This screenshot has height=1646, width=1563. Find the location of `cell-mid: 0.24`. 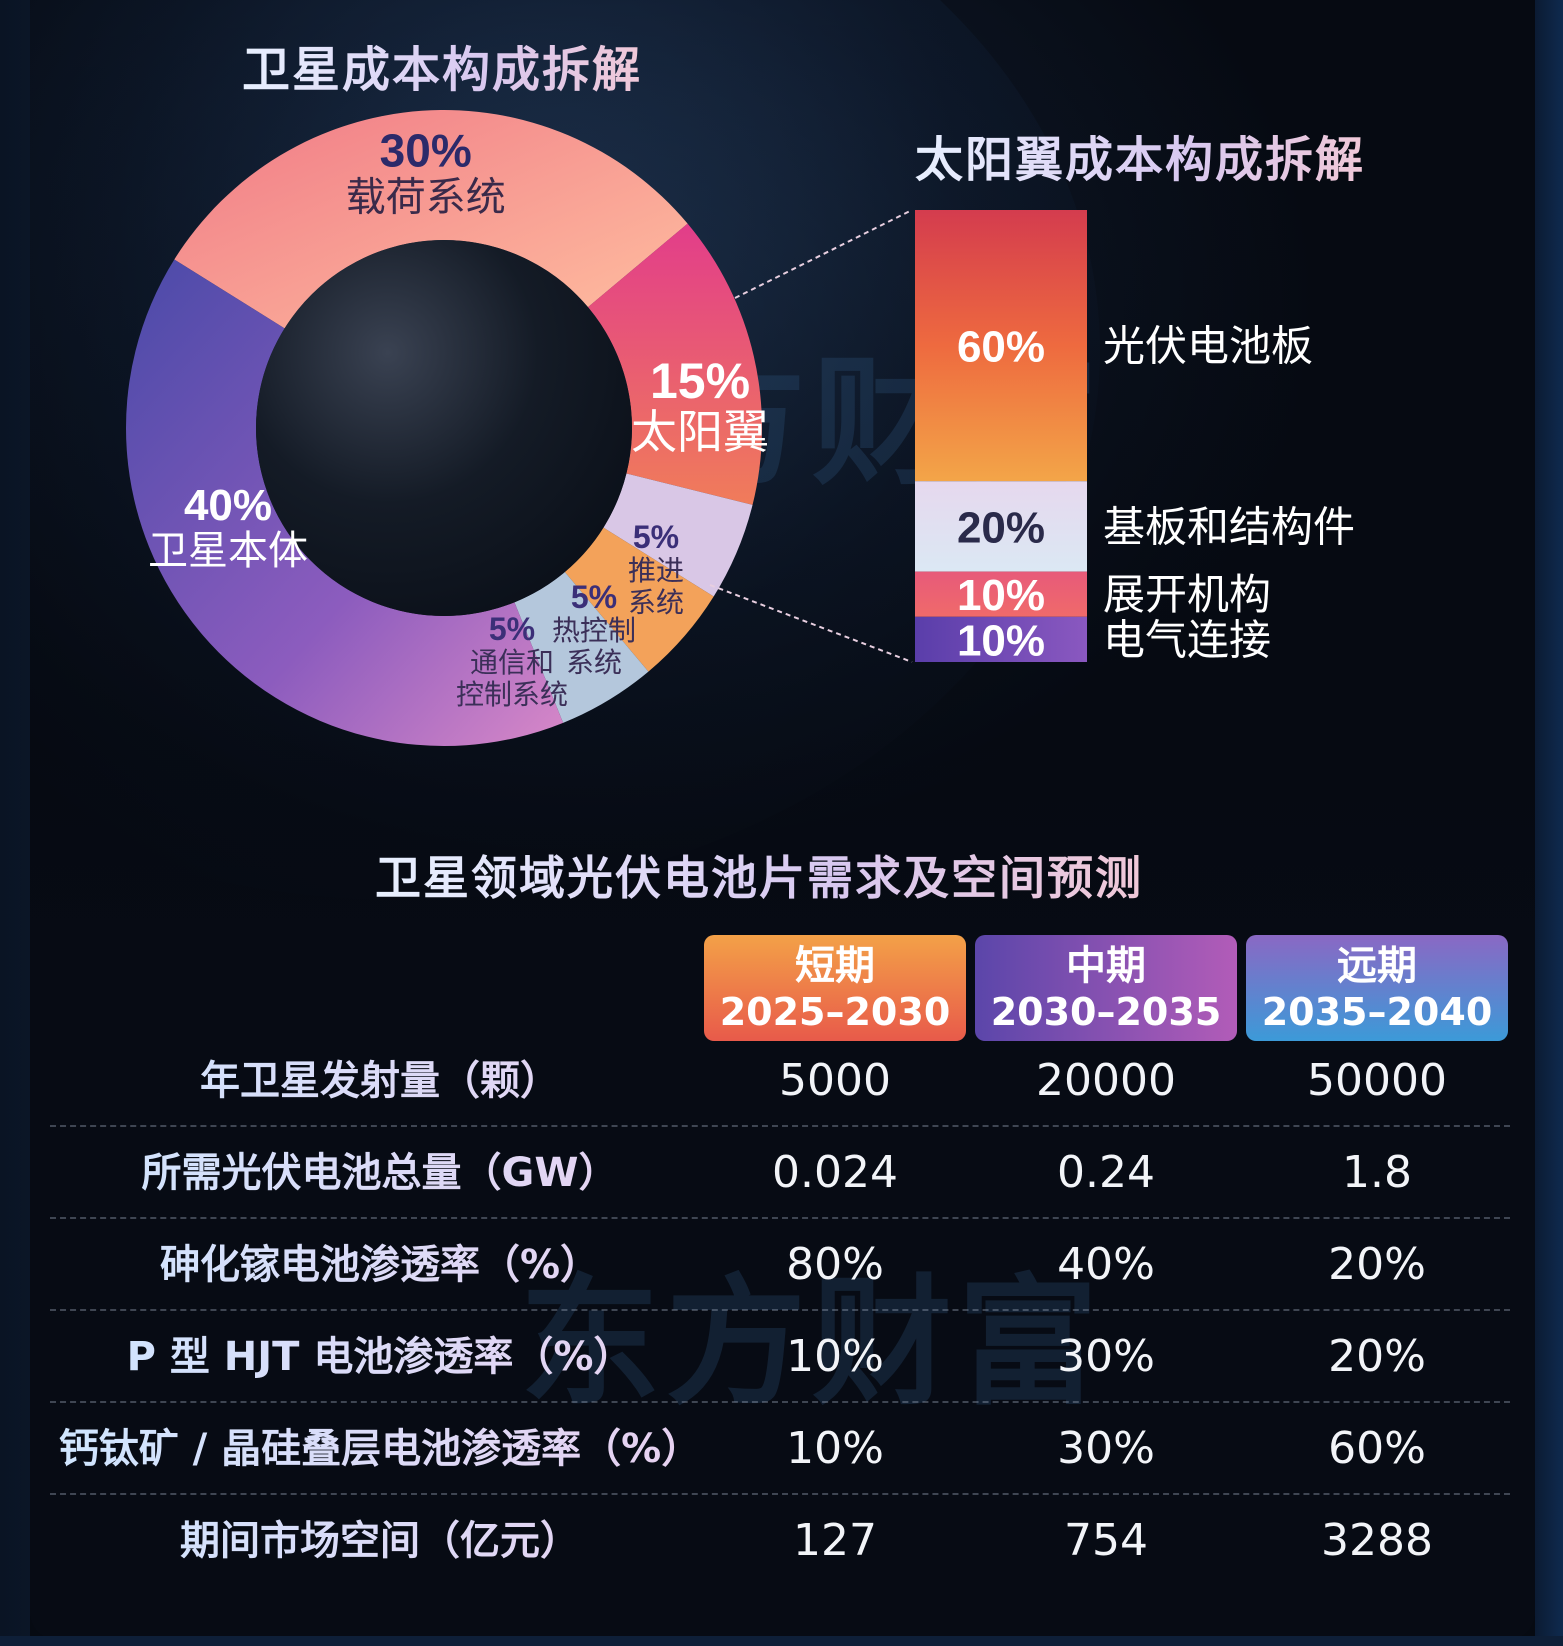

cell-mid: 0.24 is located at coordinates (1106, 1172).